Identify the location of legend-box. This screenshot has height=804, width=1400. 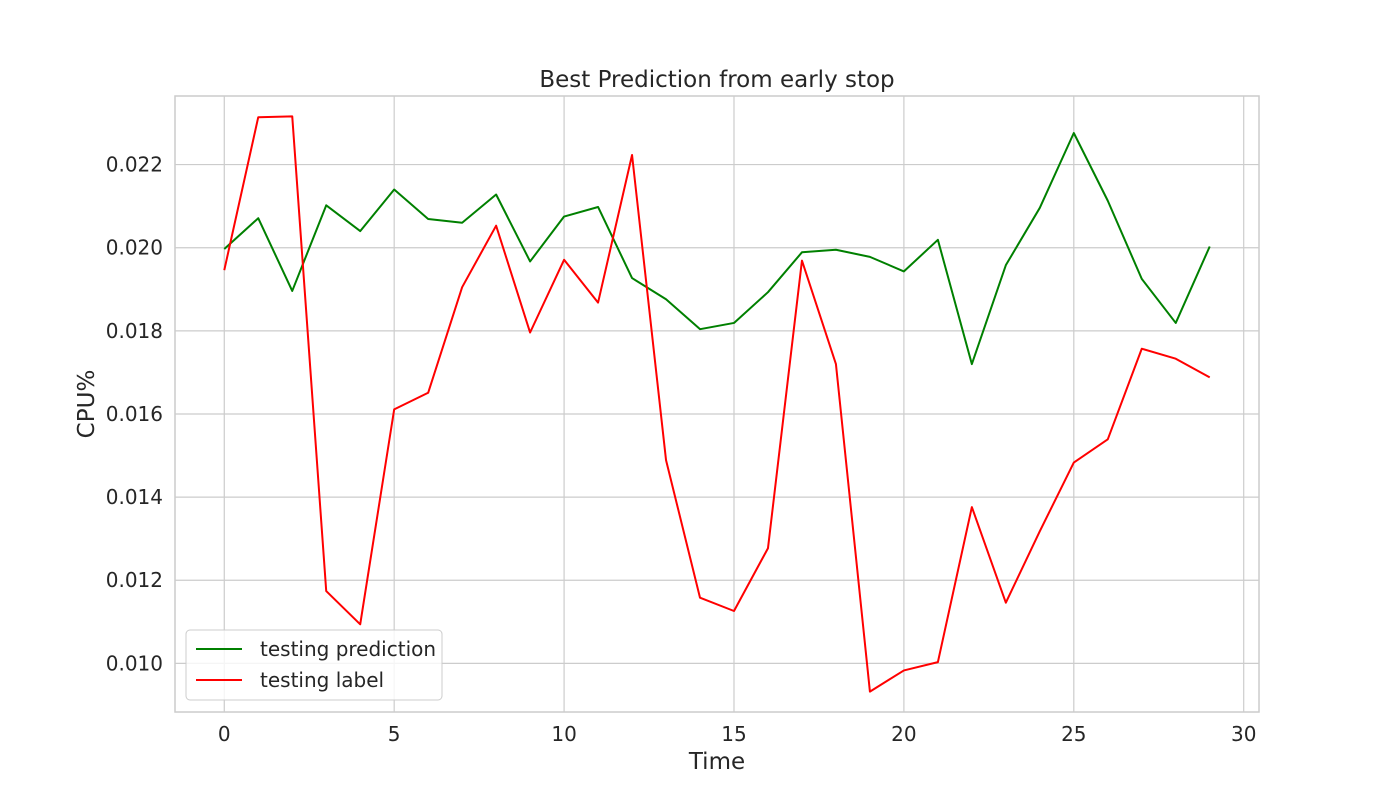
(314, 665).